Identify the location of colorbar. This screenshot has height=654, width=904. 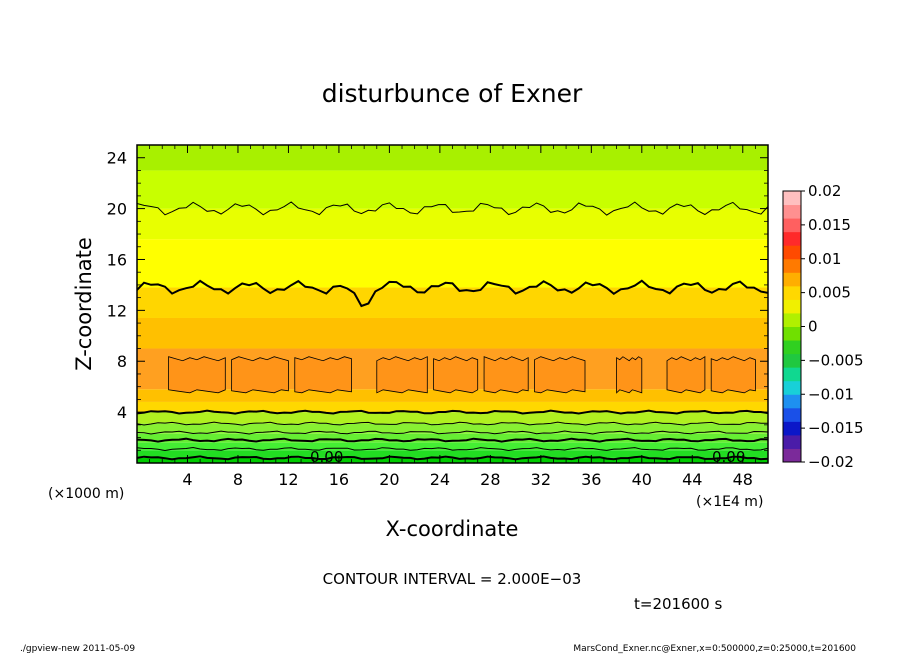
(792, 327).